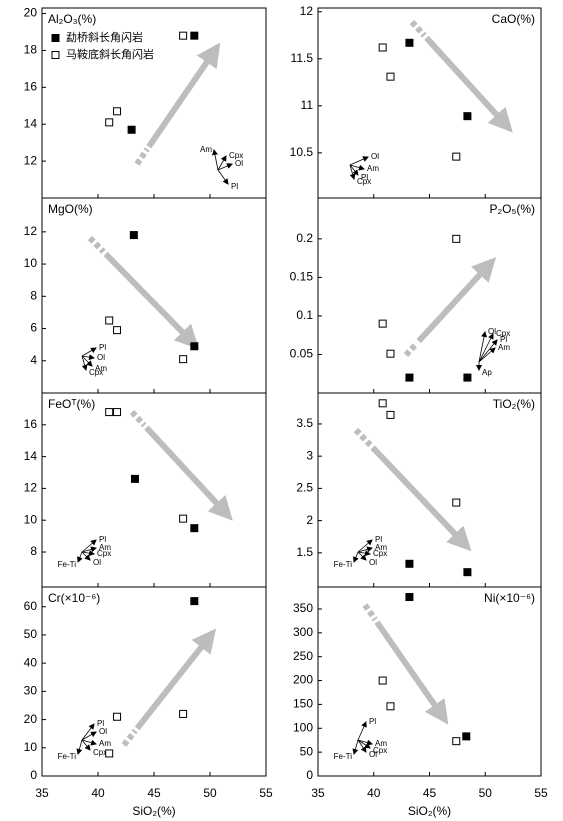  What do you see at coordinates (110, 54) in the screenshot?
I see `legend-label: 马鞍底斜长角闪岩` at bounding box center [110, 54].